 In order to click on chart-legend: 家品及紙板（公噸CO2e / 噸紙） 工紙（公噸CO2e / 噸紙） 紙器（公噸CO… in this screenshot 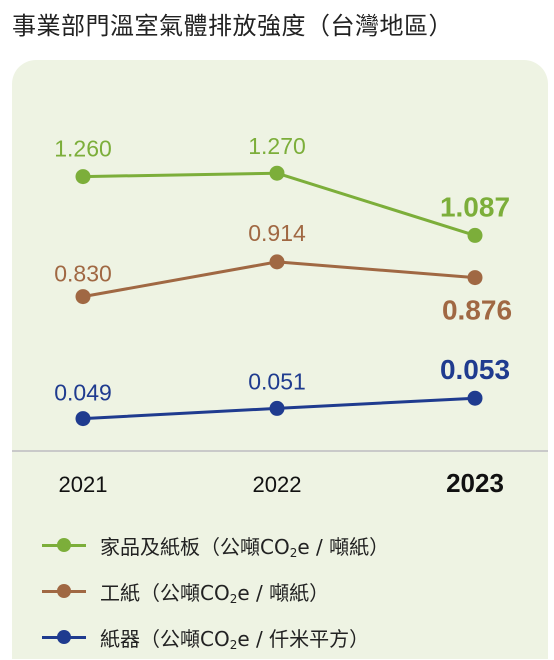, I will do `click(215, 591)`.